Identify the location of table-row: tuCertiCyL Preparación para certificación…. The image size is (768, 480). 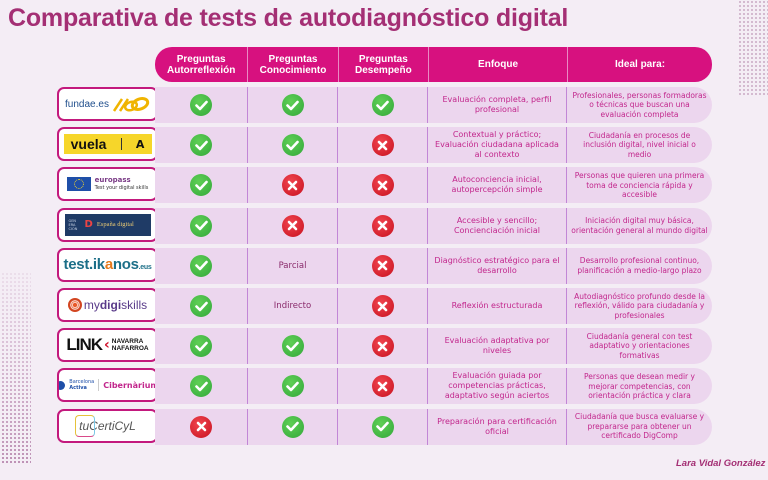
(384, 426).